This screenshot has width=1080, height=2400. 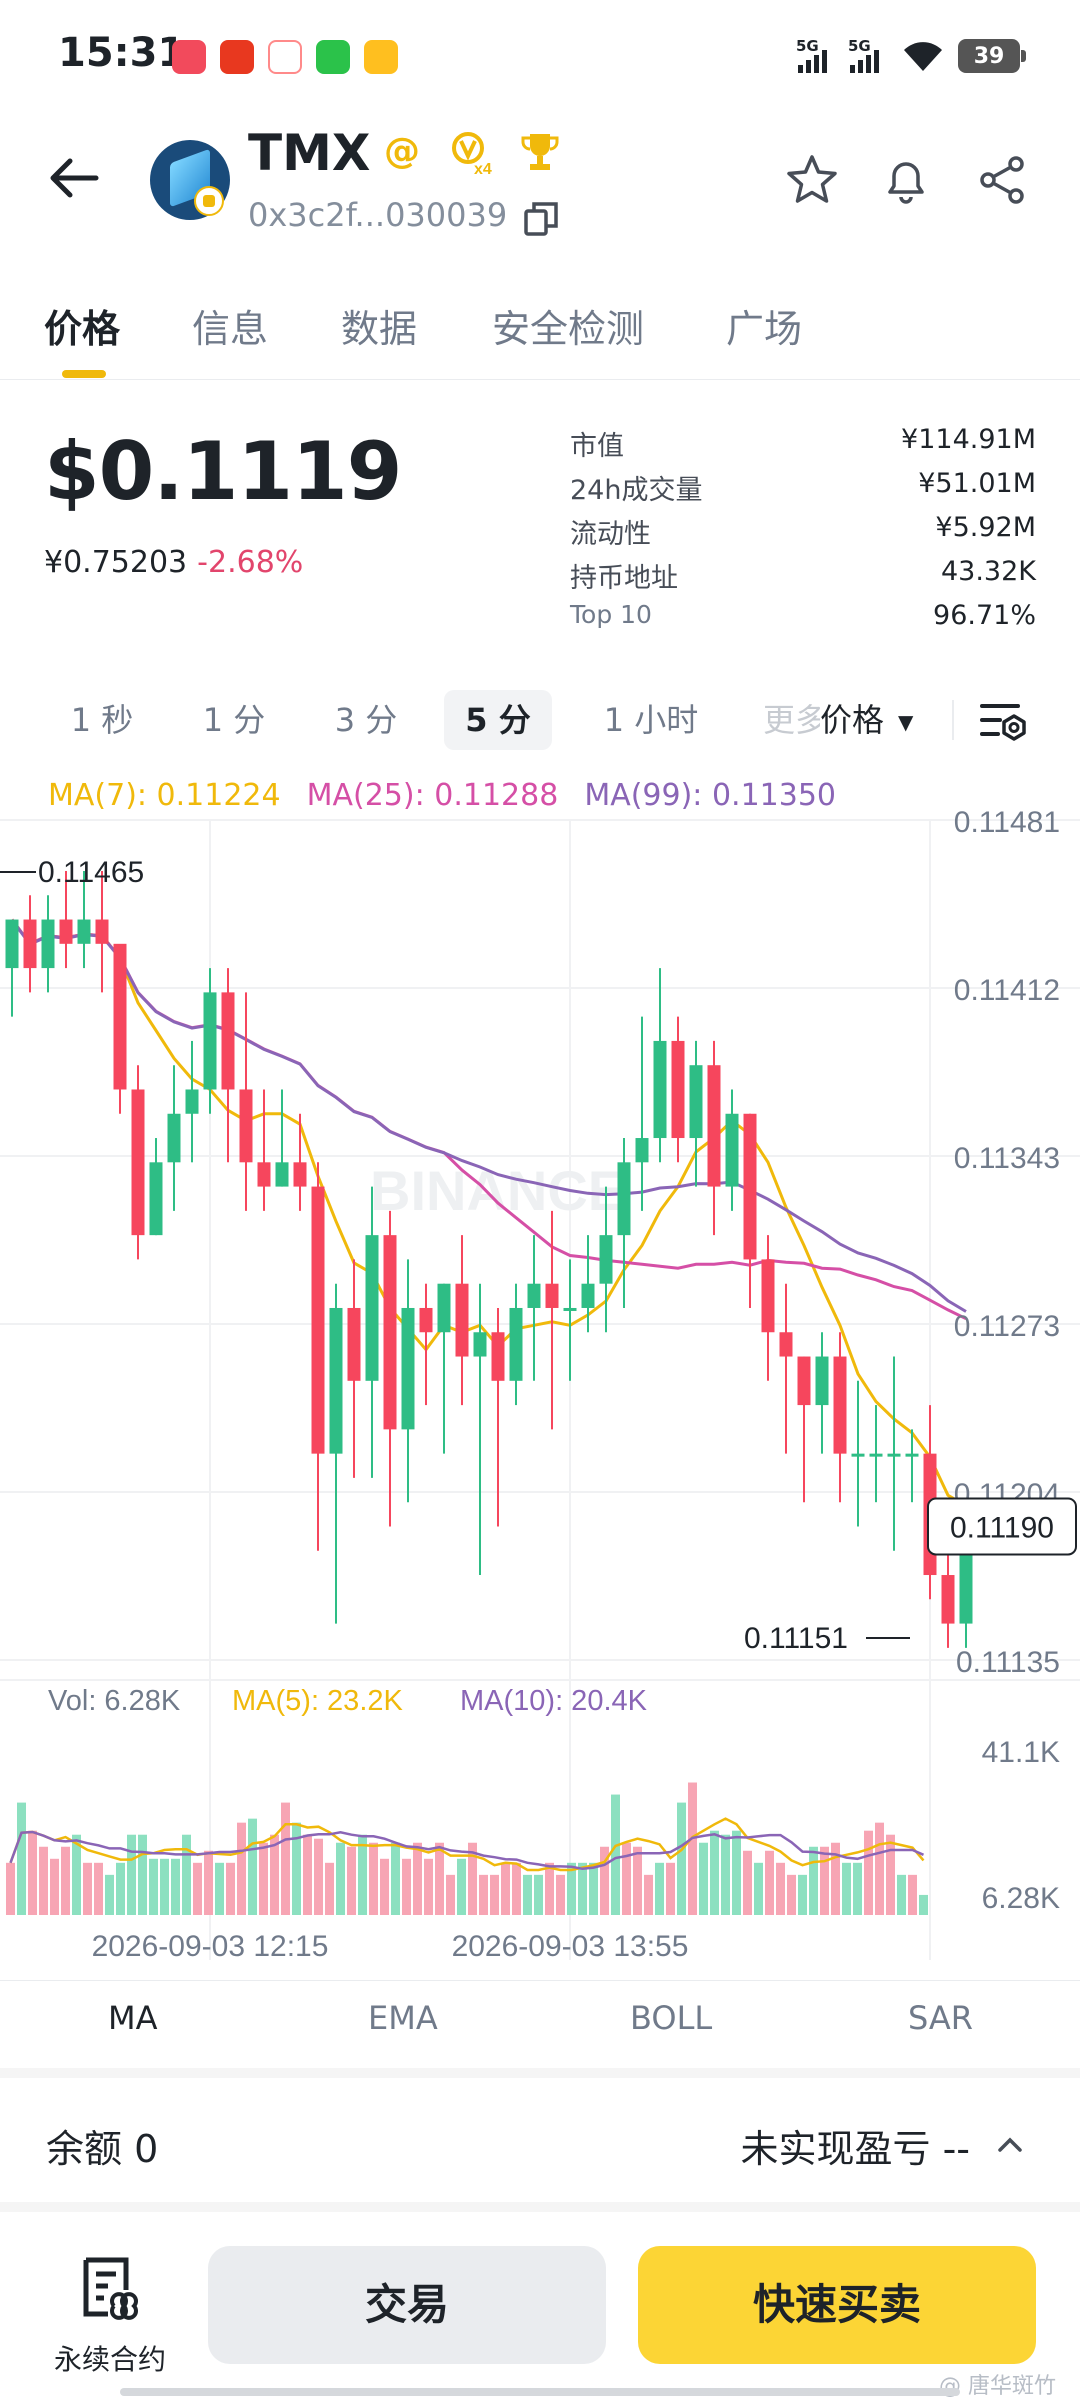 What do you see at coordinates (1010, 2144) in the screenshot?
I see `chevron-up-icon` at bounding box center [1010, 2144].